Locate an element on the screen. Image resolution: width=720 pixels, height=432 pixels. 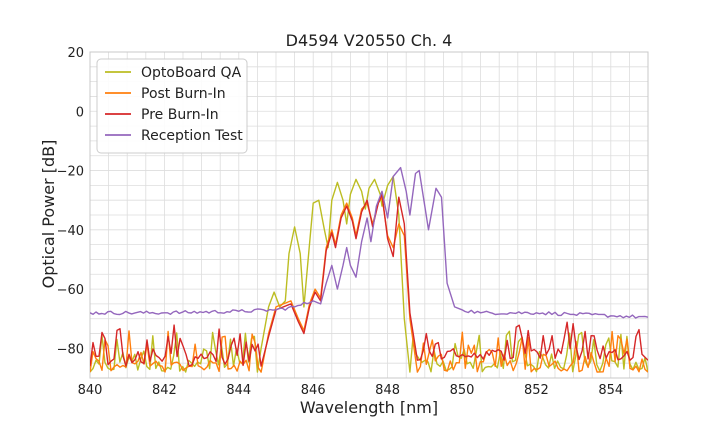
y-tick-label: −60 is located at coordinates (70, 290).